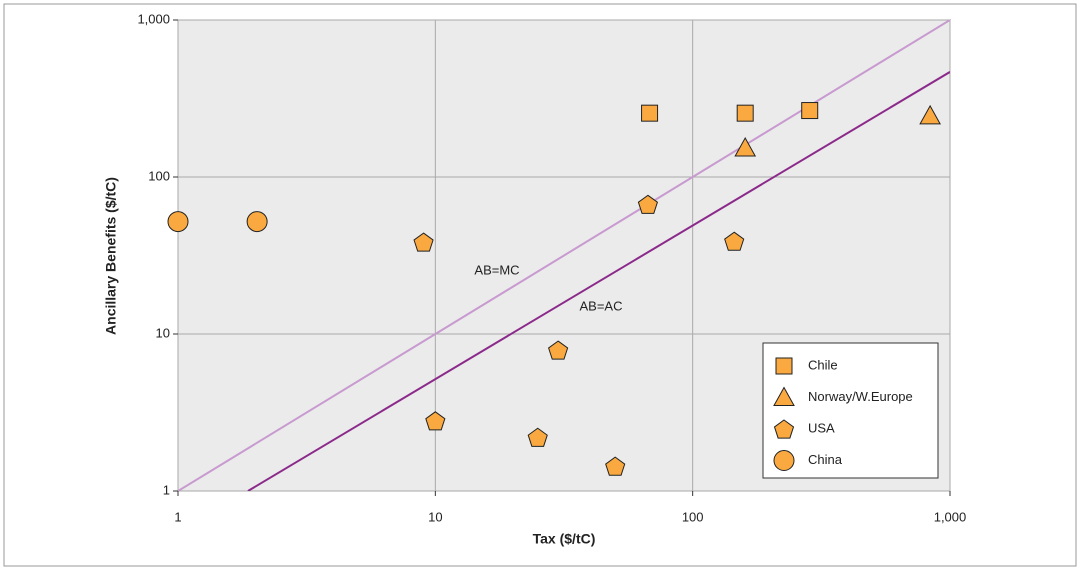  What do you see at coordinates (159, 175) in the screenshot?
I see `y-tick-label: 100` at bounding box center [159, 175].